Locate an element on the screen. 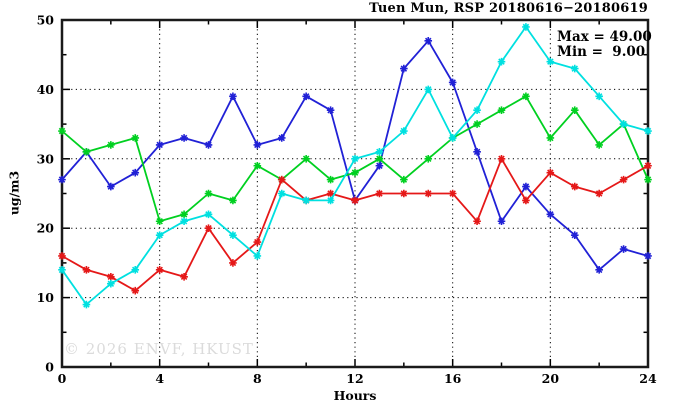  data-point-station-green-h10 is located at coordinates (306, 159).